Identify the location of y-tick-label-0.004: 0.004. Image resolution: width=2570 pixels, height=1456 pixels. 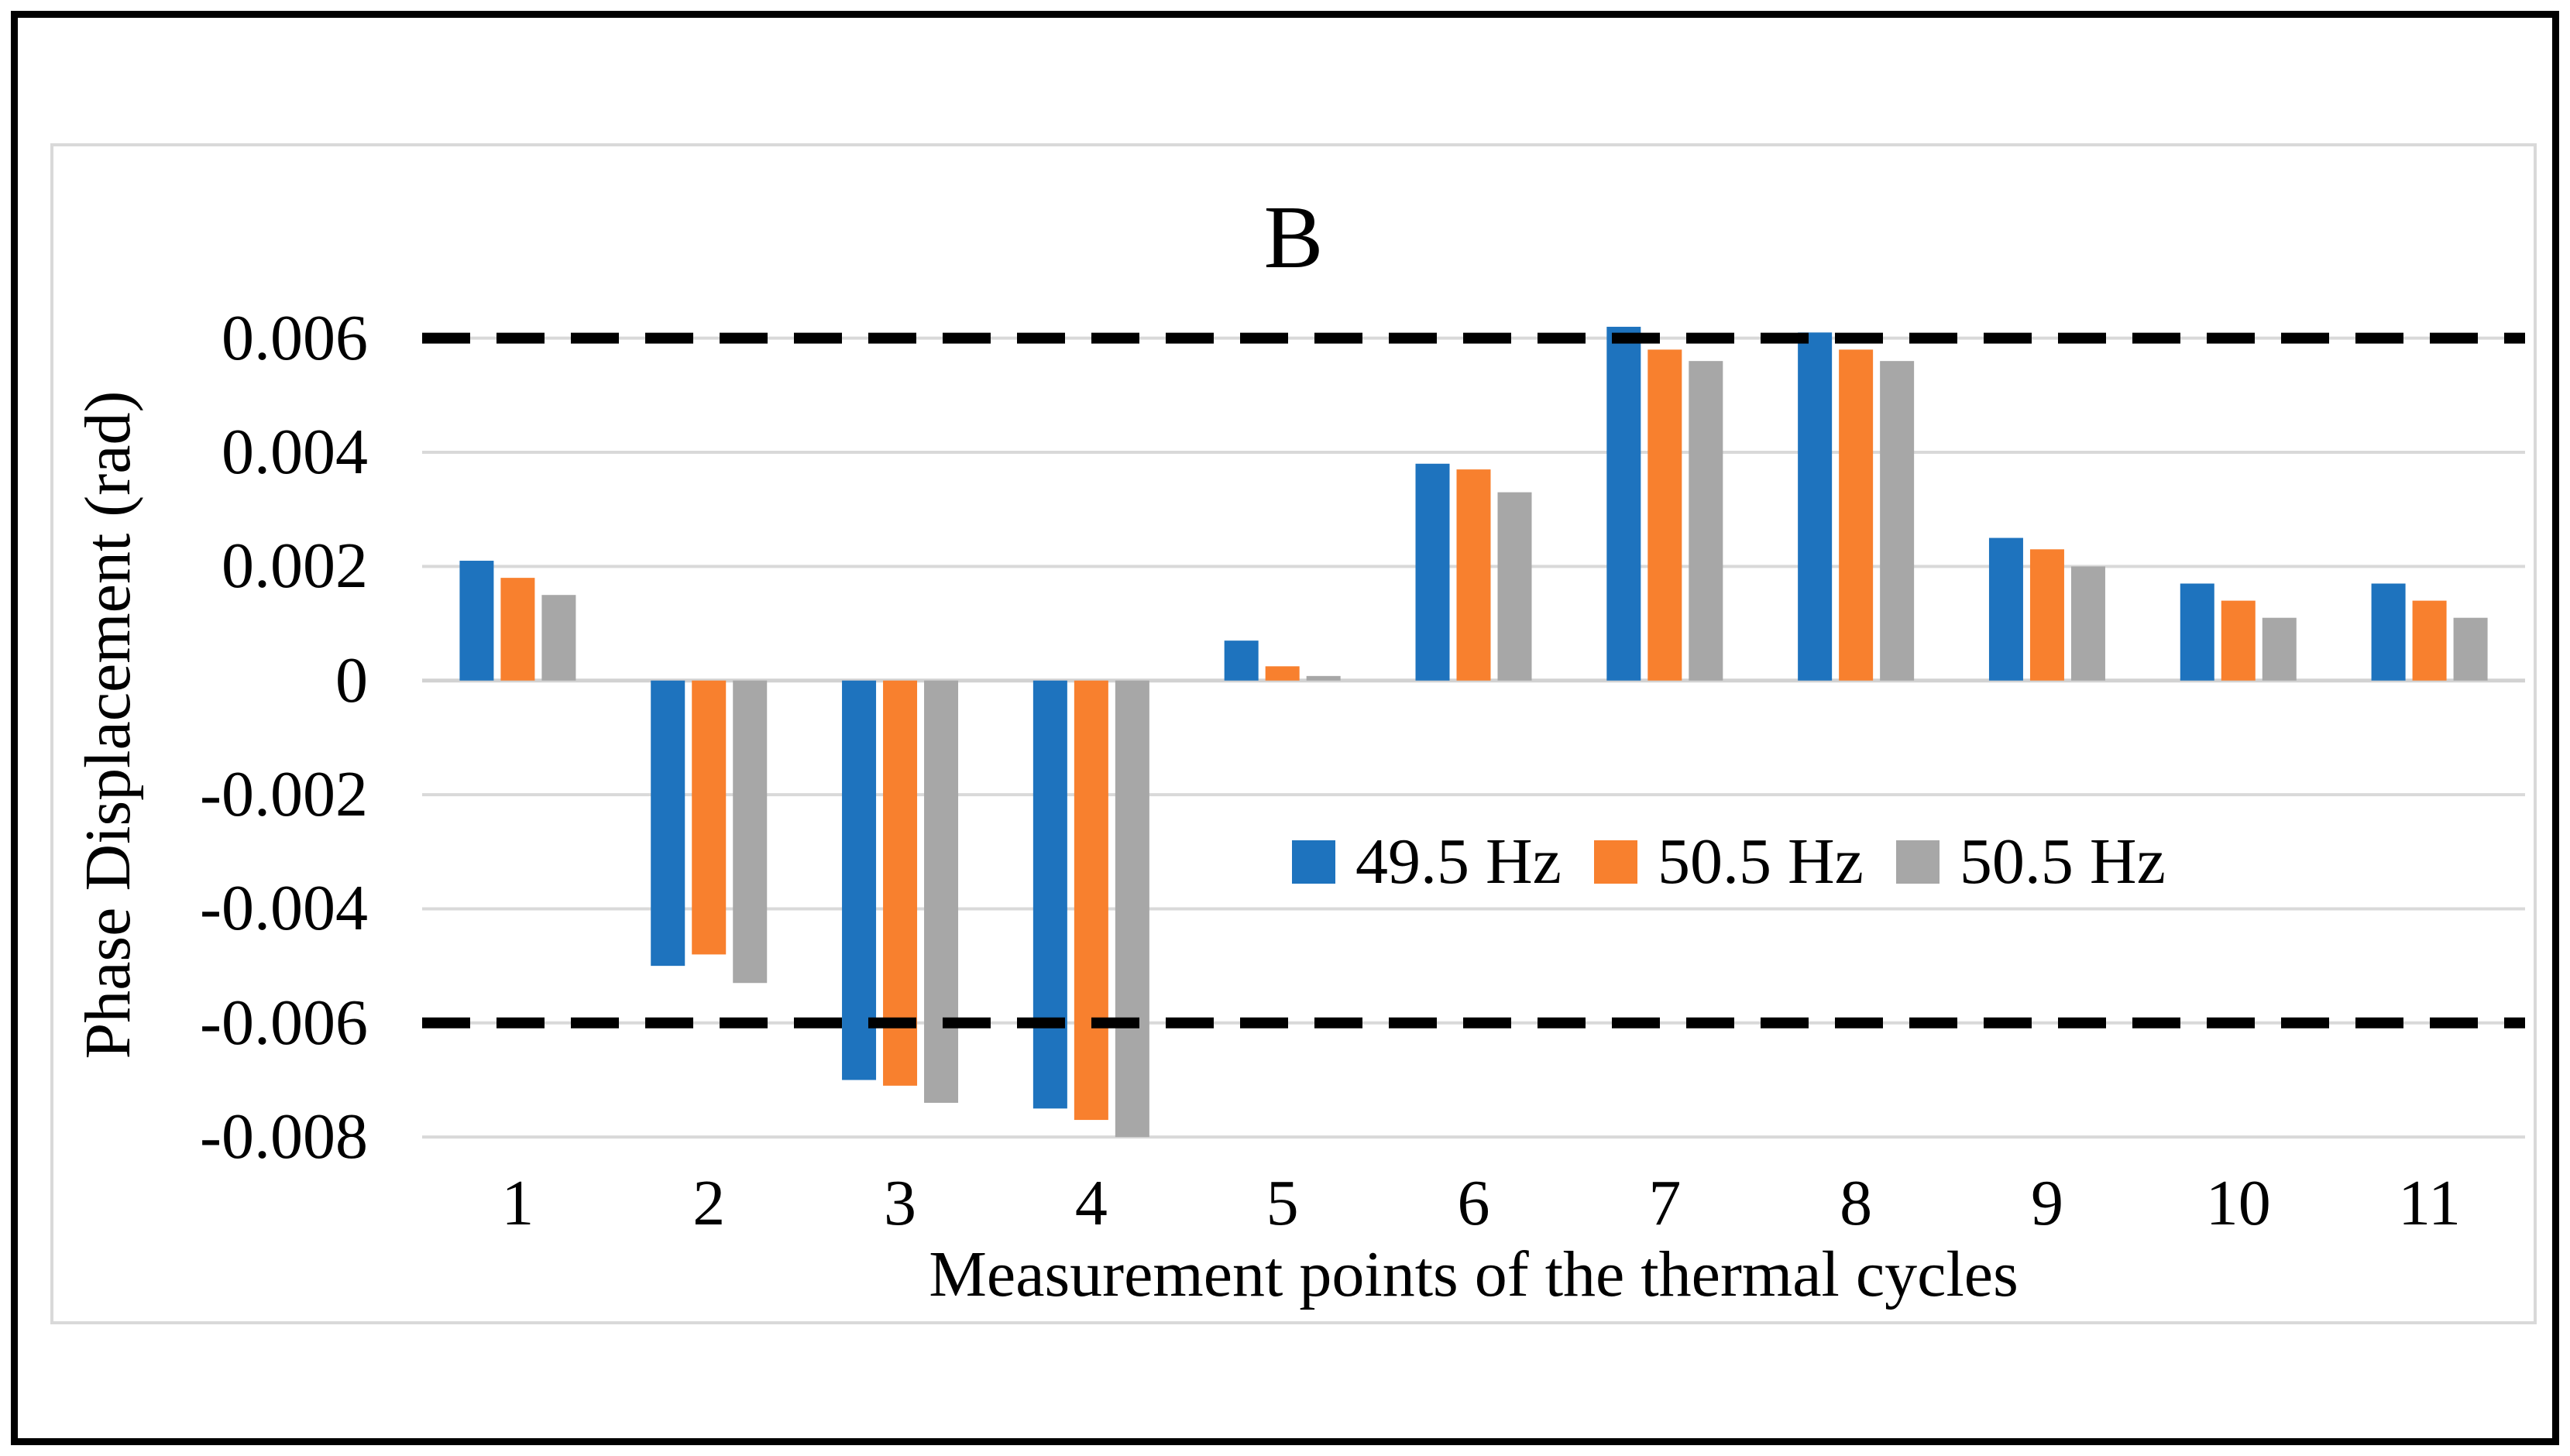
(295, 452).